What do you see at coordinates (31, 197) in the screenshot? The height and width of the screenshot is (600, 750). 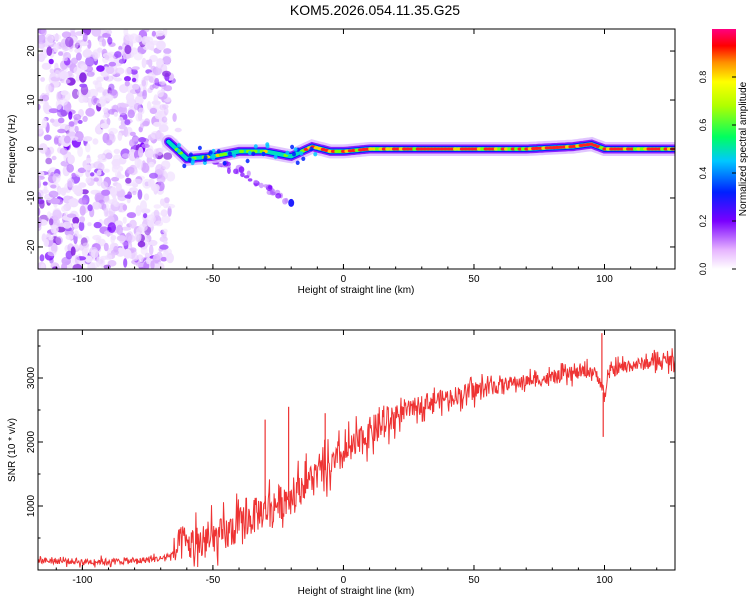 I see `spec-ytick-label: -10` at bounding box center [31, 197].